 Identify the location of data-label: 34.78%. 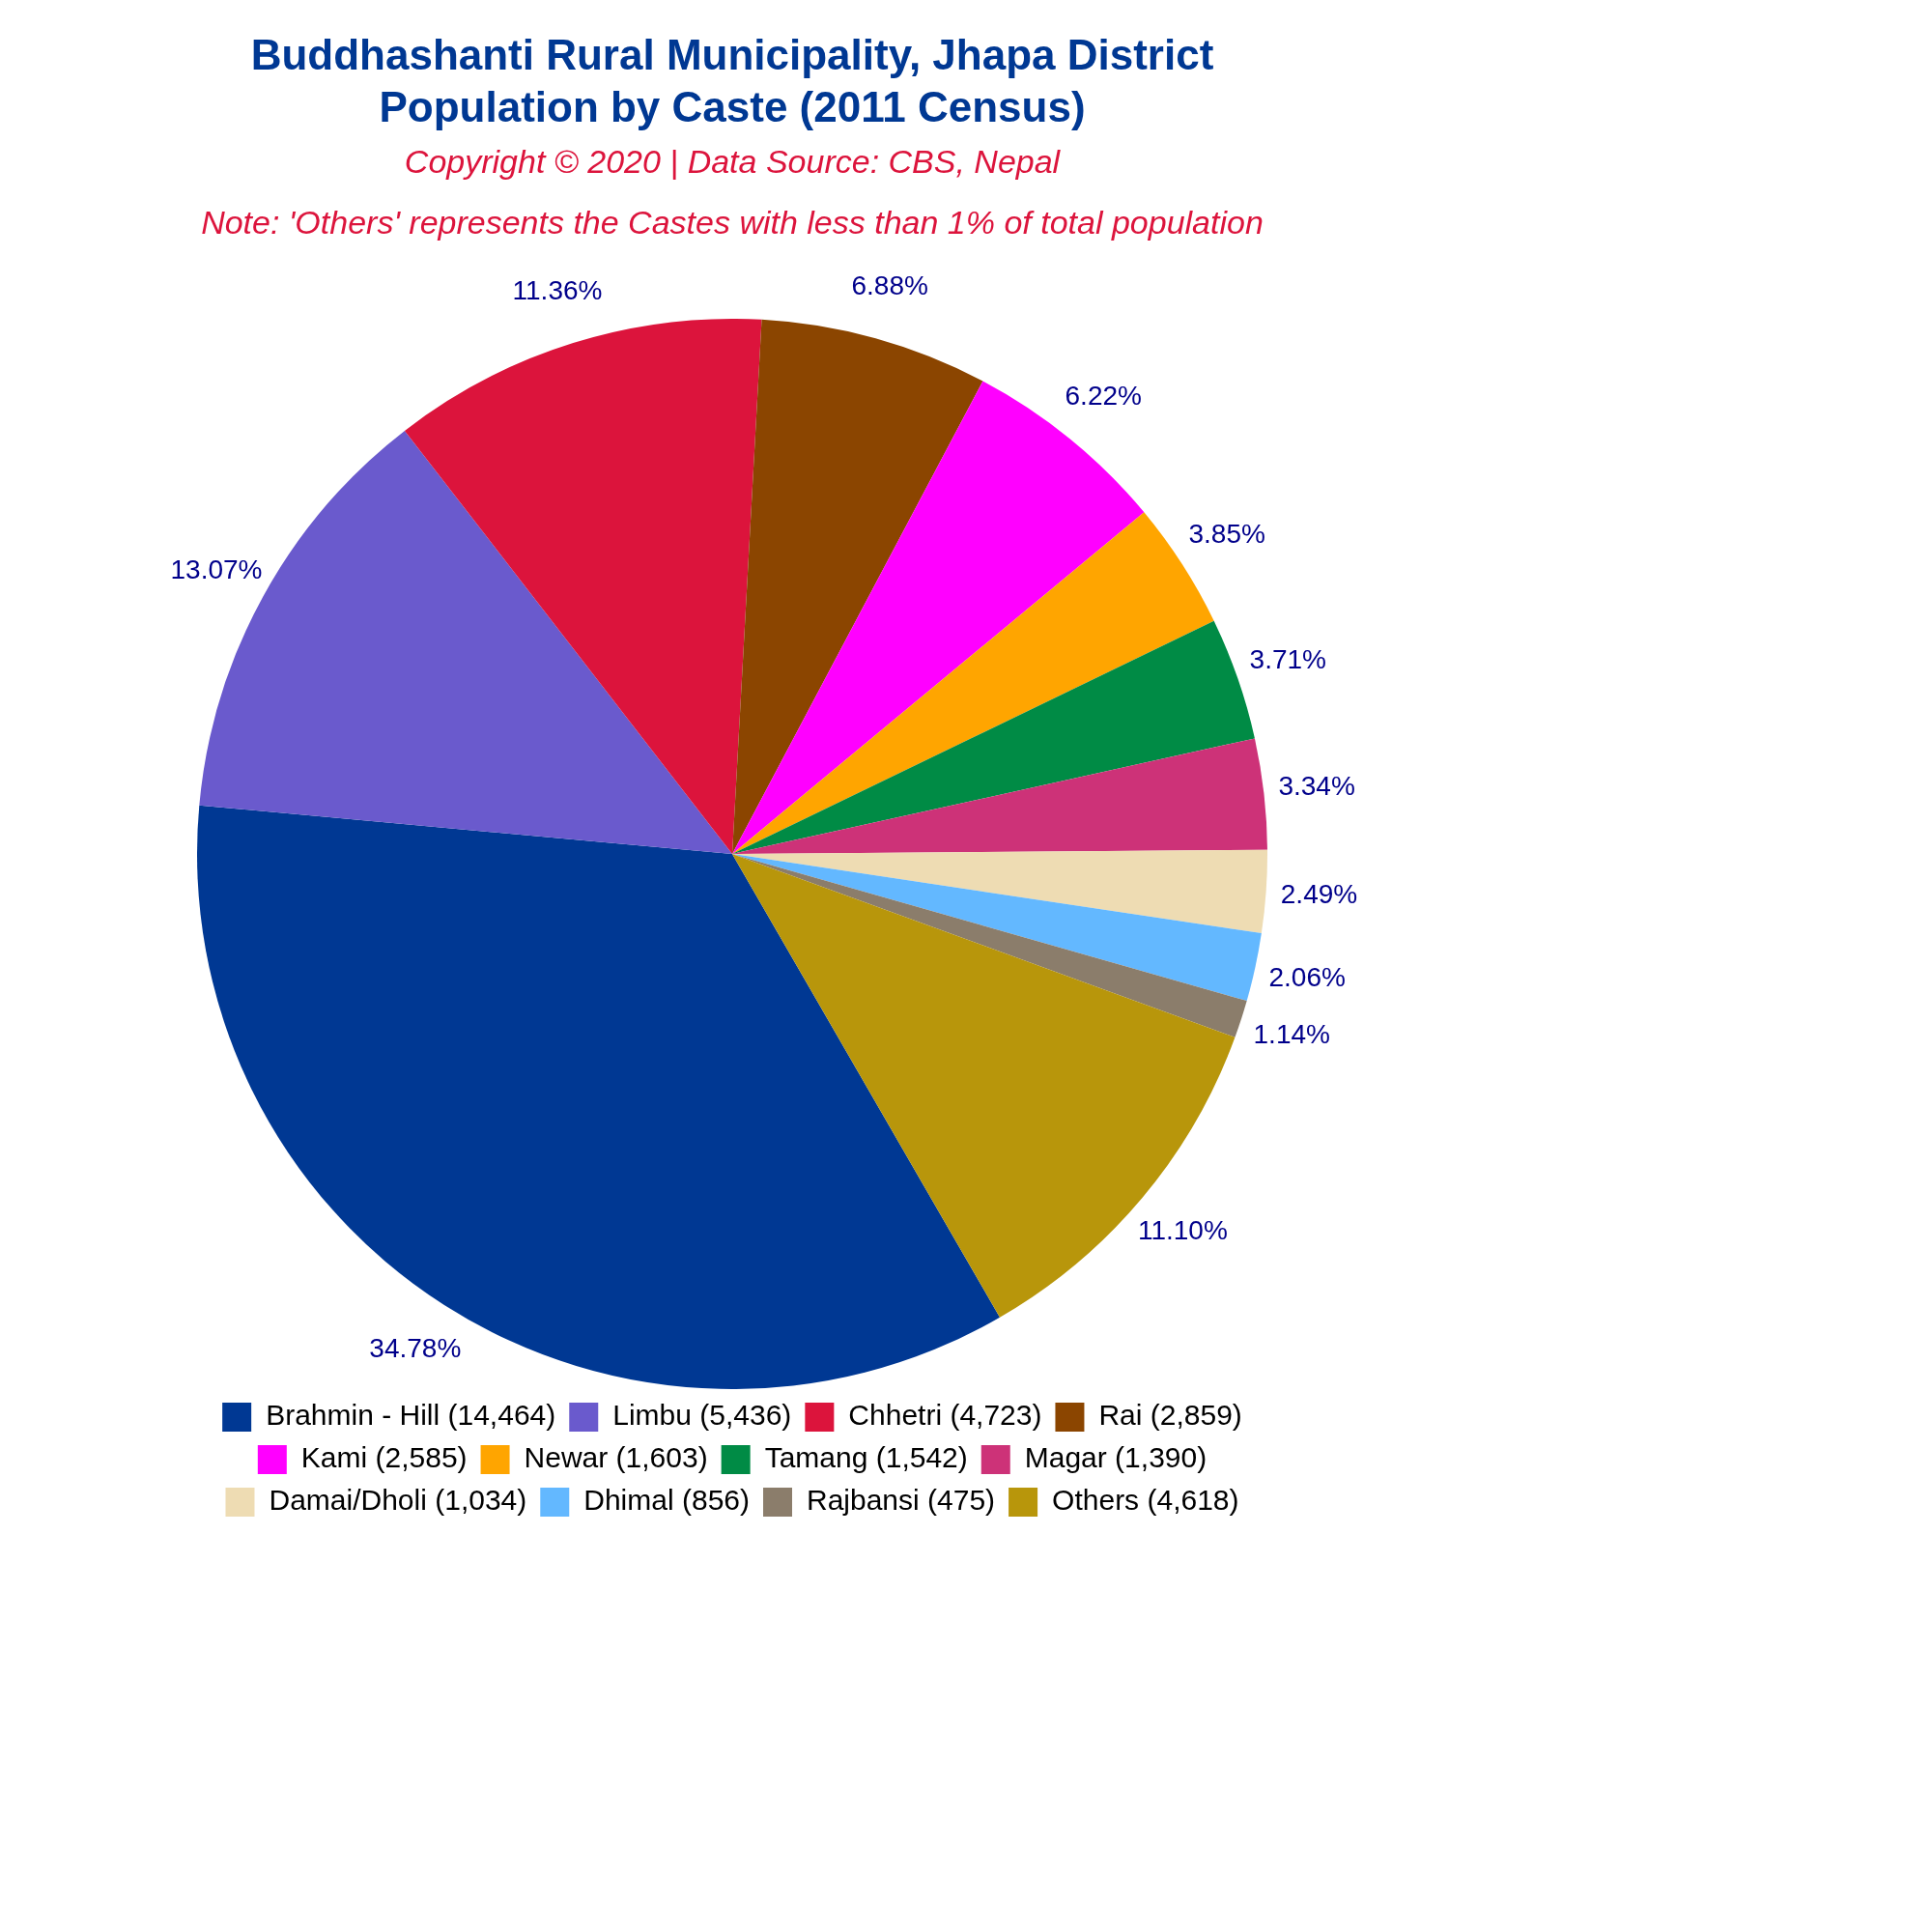
(415, 1347).